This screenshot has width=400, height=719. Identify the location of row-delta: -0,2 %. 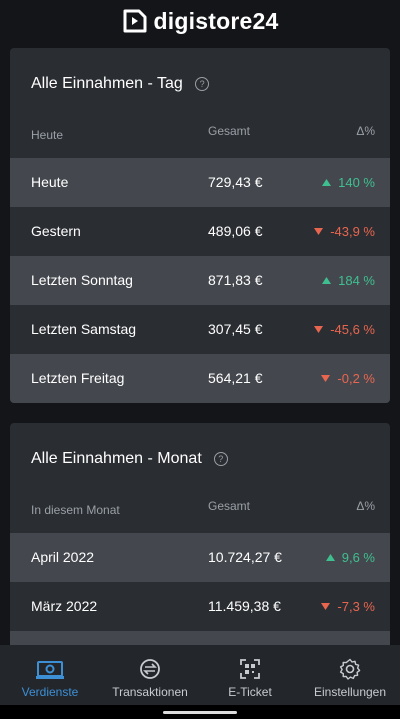
(348, 378).